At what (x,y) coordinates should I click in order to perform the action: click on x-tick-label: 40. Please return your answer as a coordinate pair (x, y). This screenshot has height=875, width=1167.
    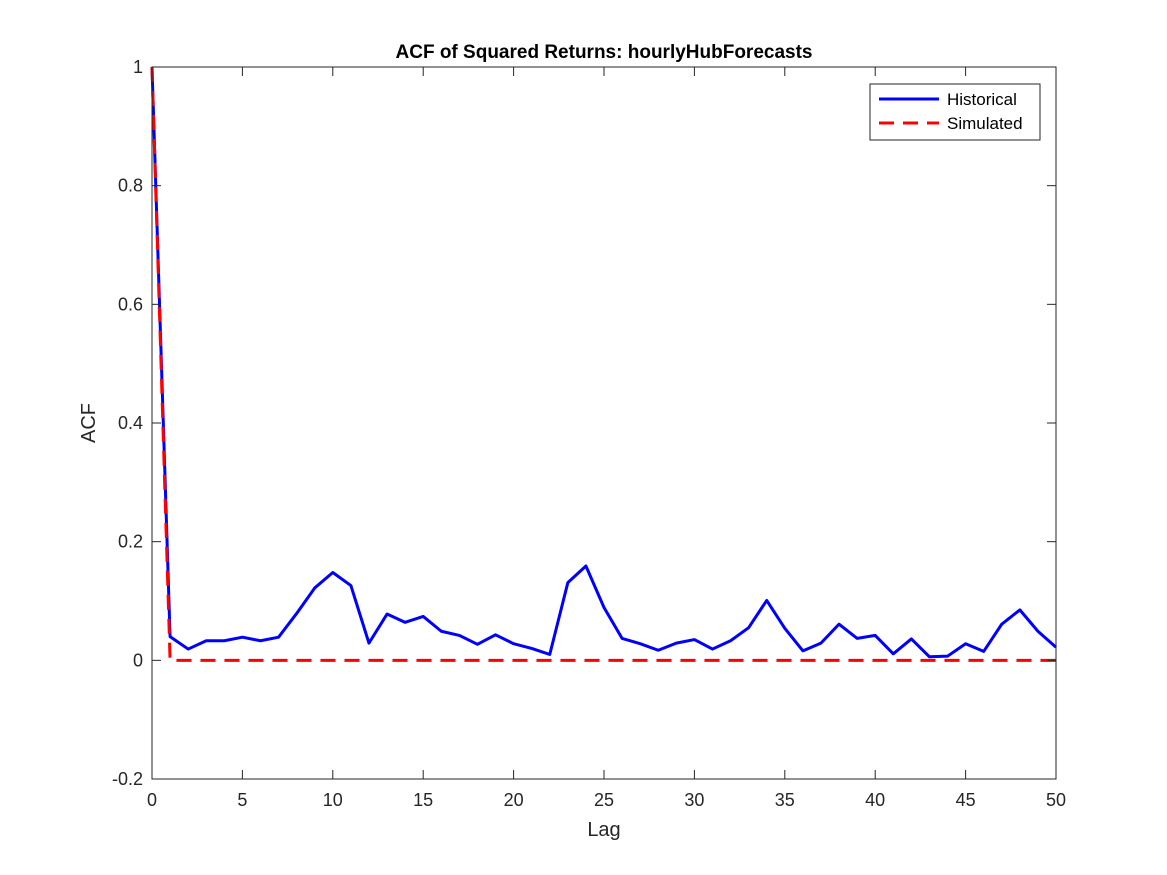
    Looking at the image, I should click on (875, 800).